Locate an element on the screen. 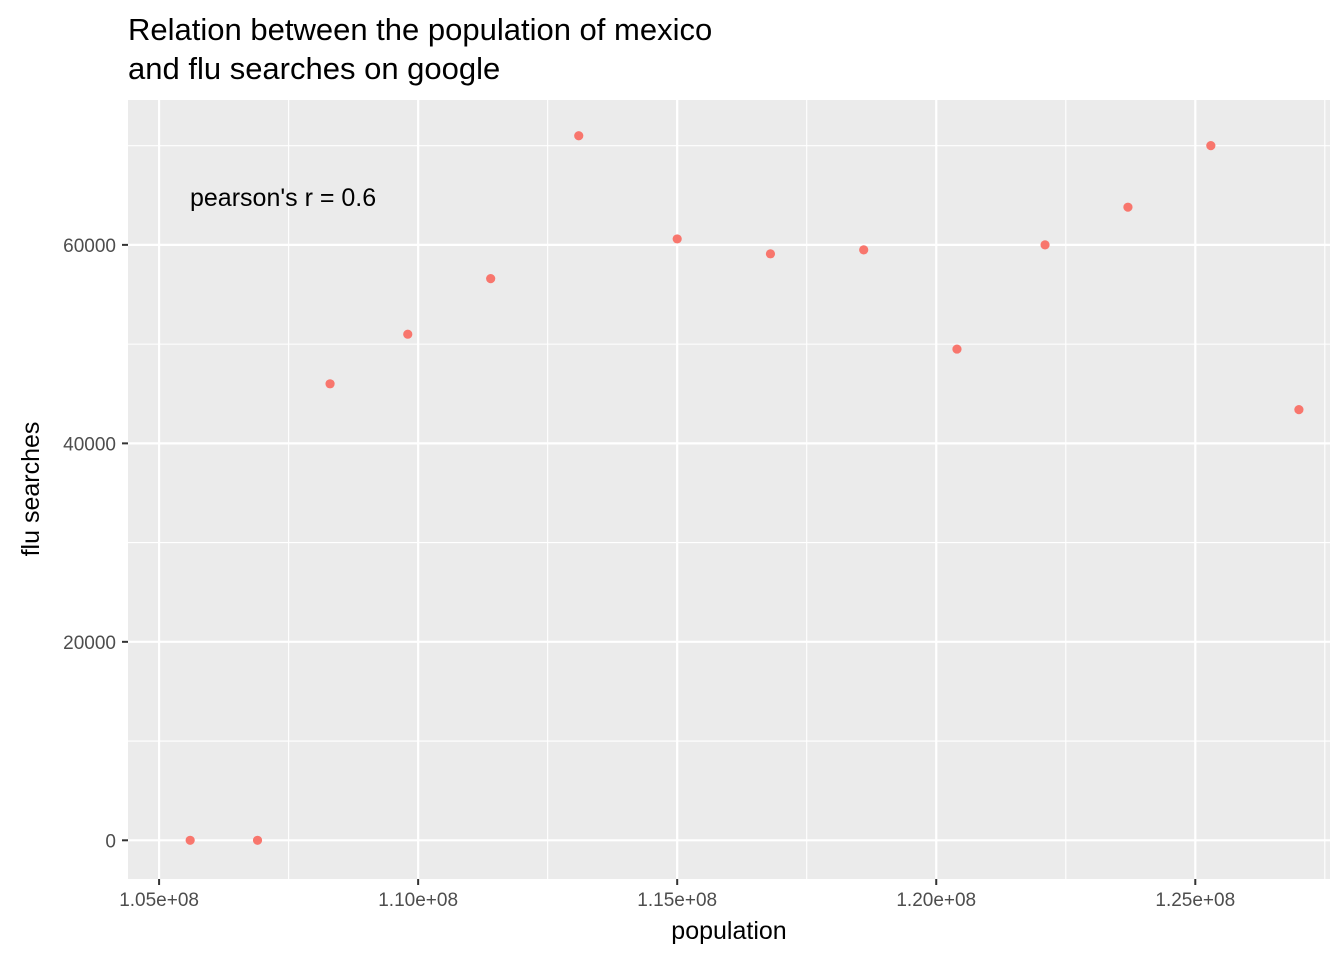 The height and width of the screenshot is (960, 1344). x-tick-label: 1.10e+08 is located at coordinates (418, 900).